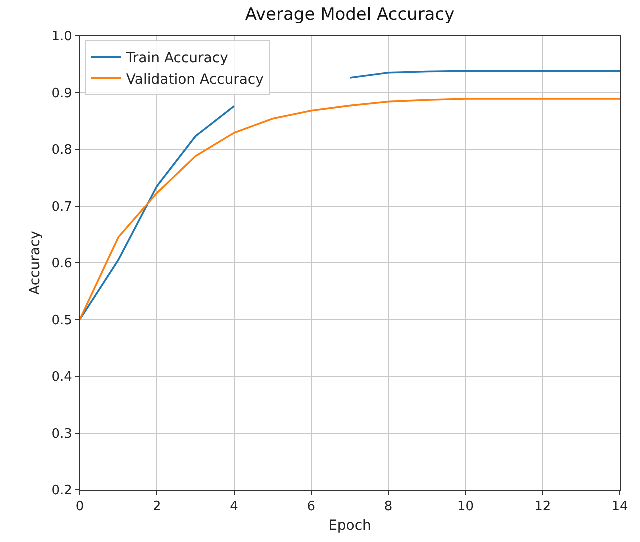  I want to click on y-tick-label: 0.5, so click(62, 320).